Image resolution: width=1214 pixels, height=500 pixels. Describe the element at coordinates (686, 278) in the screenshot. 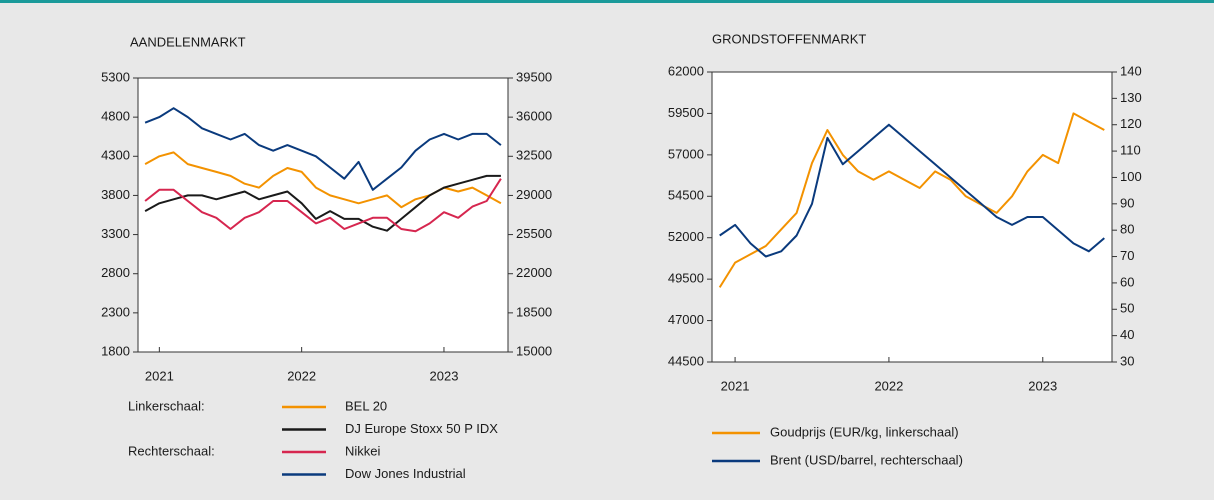

I see `y-tick-label: 49500` at that location.